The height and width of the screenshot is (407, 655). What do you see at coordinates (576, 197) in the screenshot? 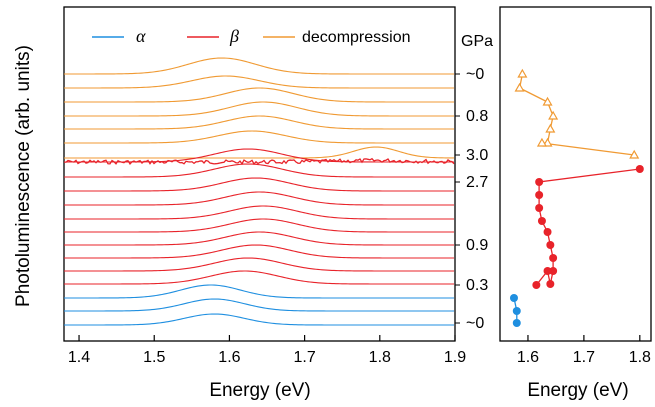
I see `peak-position-group` at bounding box center [576, 197].